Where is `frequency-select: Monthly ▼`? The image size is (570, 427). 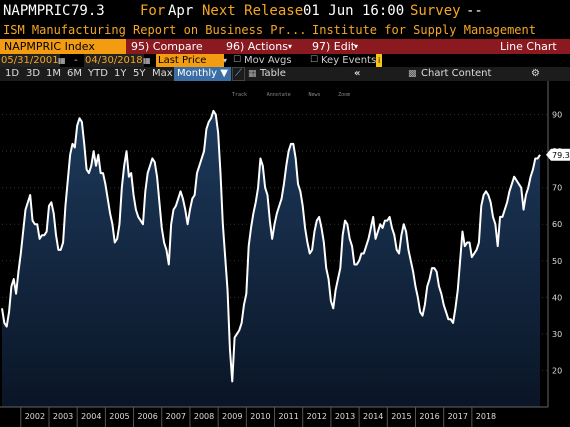
frequency-select: Monthly ▼ is located at coordinates (202, 74).